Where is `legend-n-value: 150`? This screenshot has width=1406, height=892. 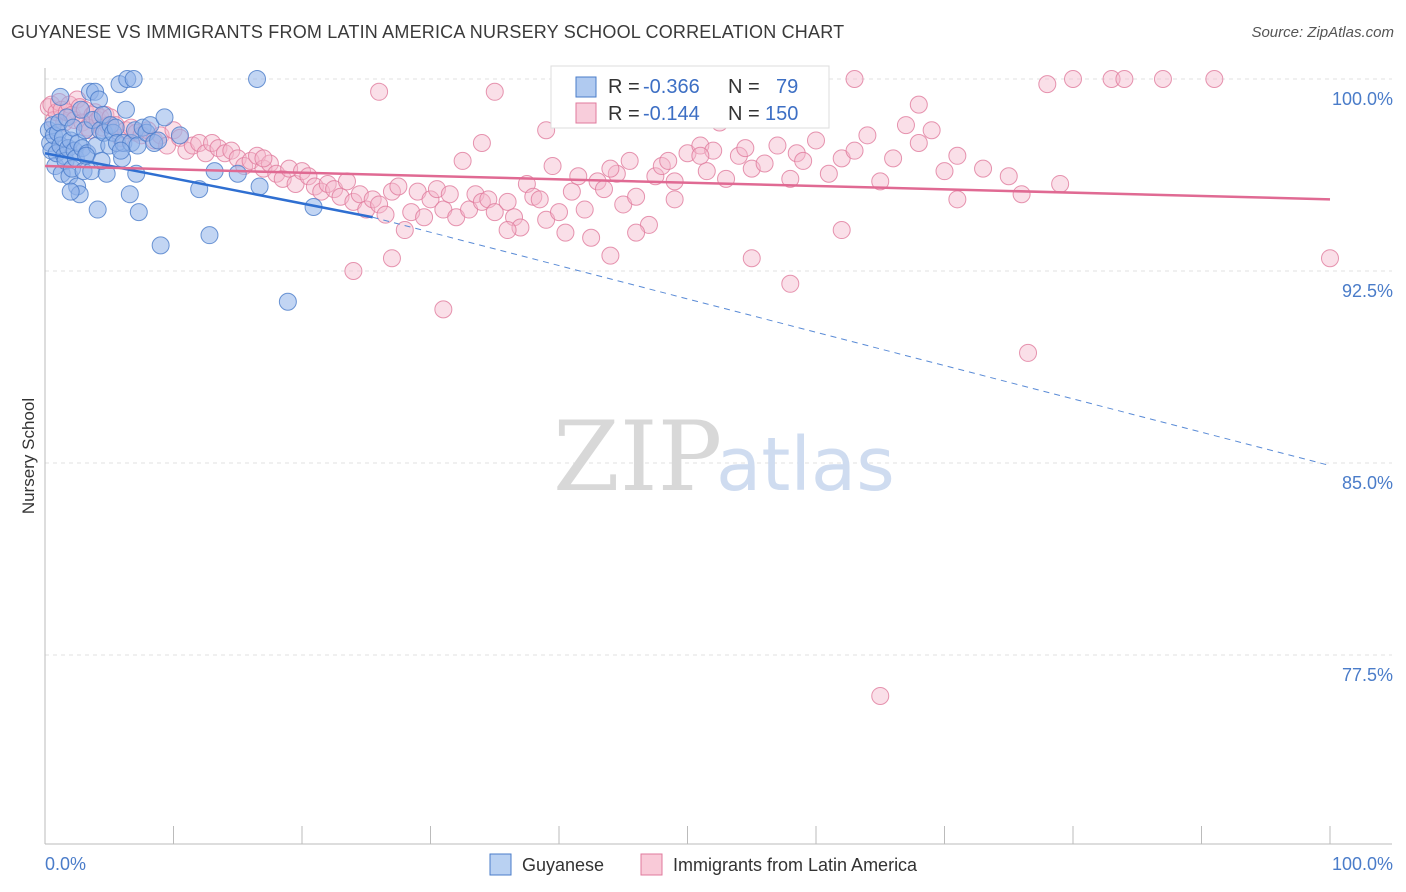
legend-n-value: 150 is located at coordinates (781, 114).